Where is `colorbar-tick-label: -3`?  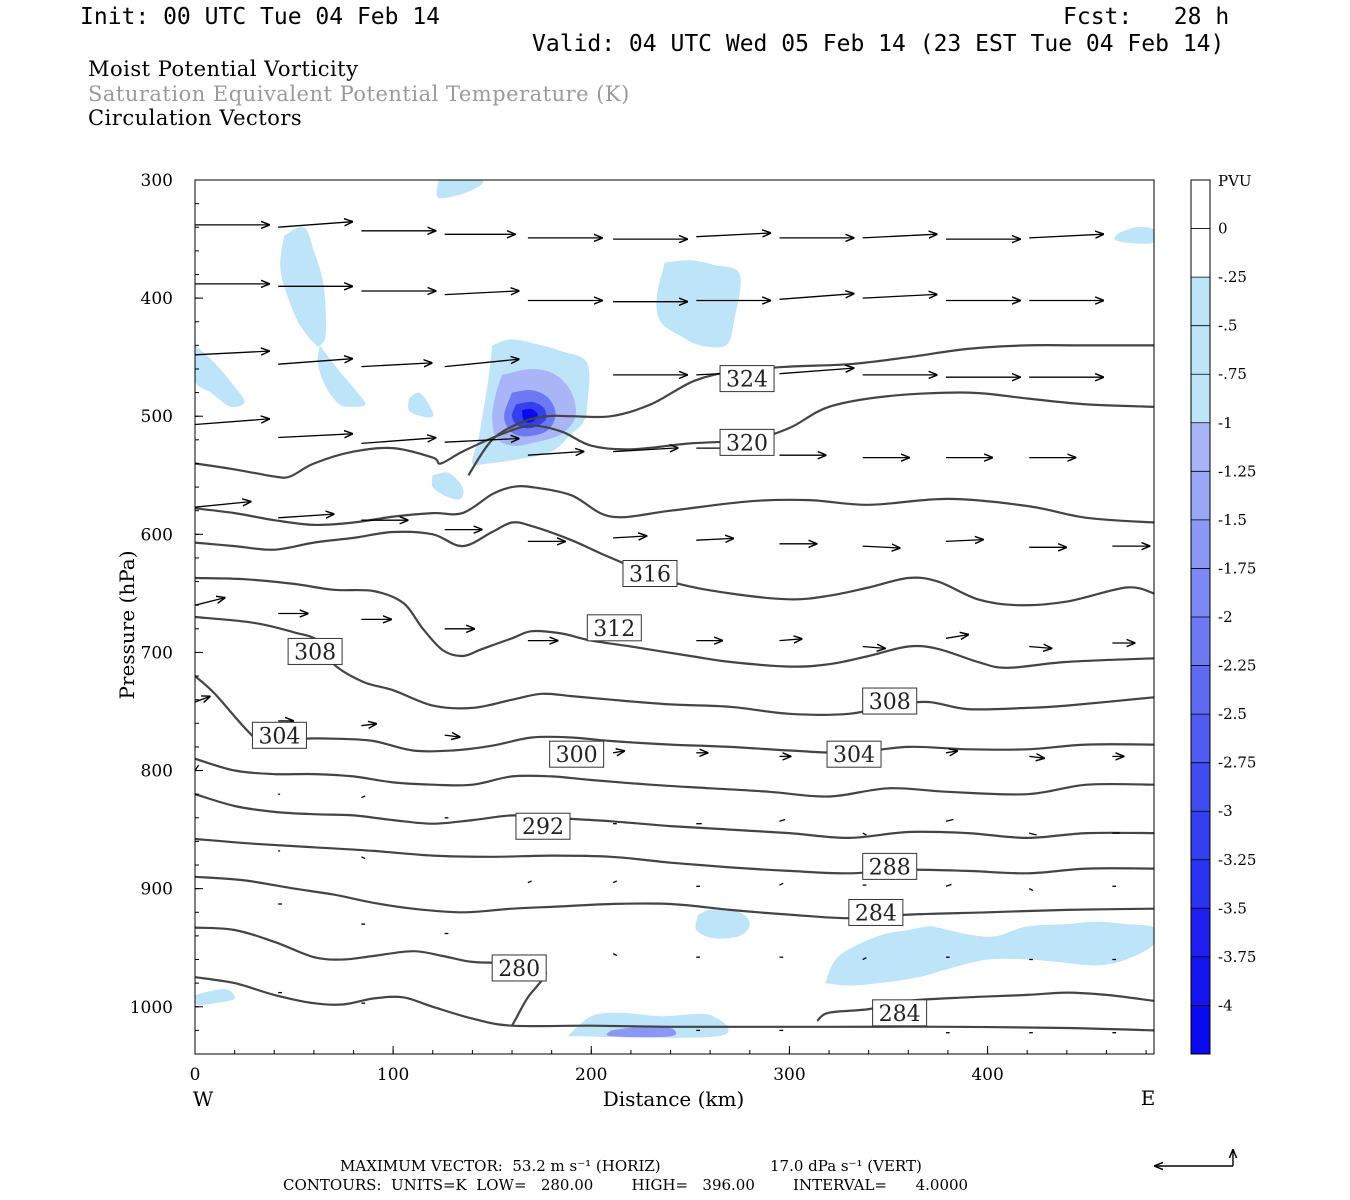
colorbar-tick-label: -3 is located at coordinates (1225, 811).